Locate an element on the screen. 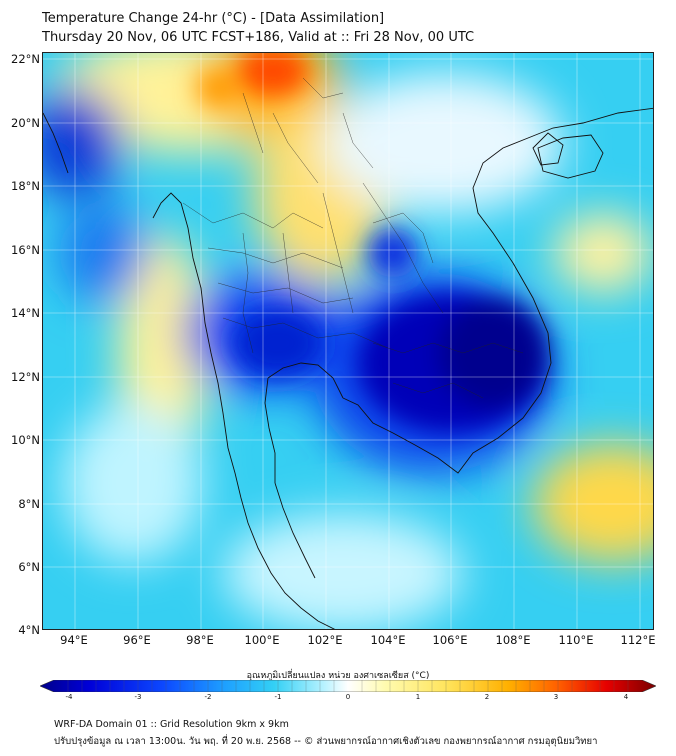  lon-label-112: 112°E is located at coordinates (638, 640).